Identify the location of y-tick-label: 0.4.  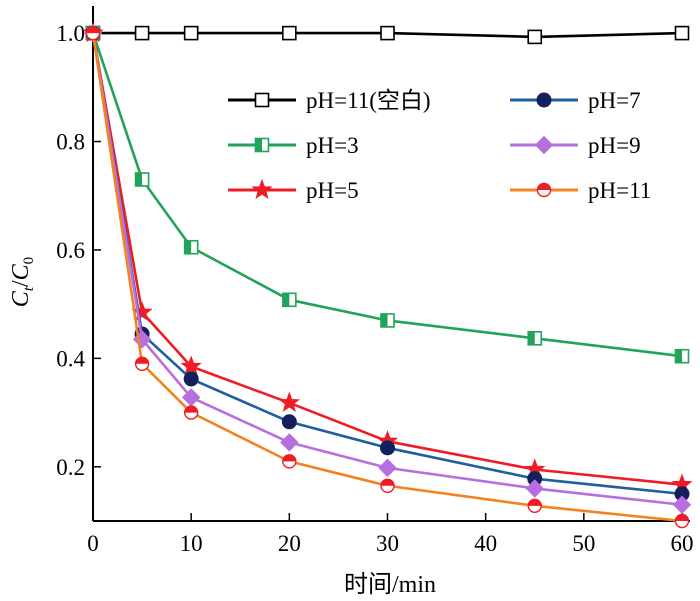
(70, 358).